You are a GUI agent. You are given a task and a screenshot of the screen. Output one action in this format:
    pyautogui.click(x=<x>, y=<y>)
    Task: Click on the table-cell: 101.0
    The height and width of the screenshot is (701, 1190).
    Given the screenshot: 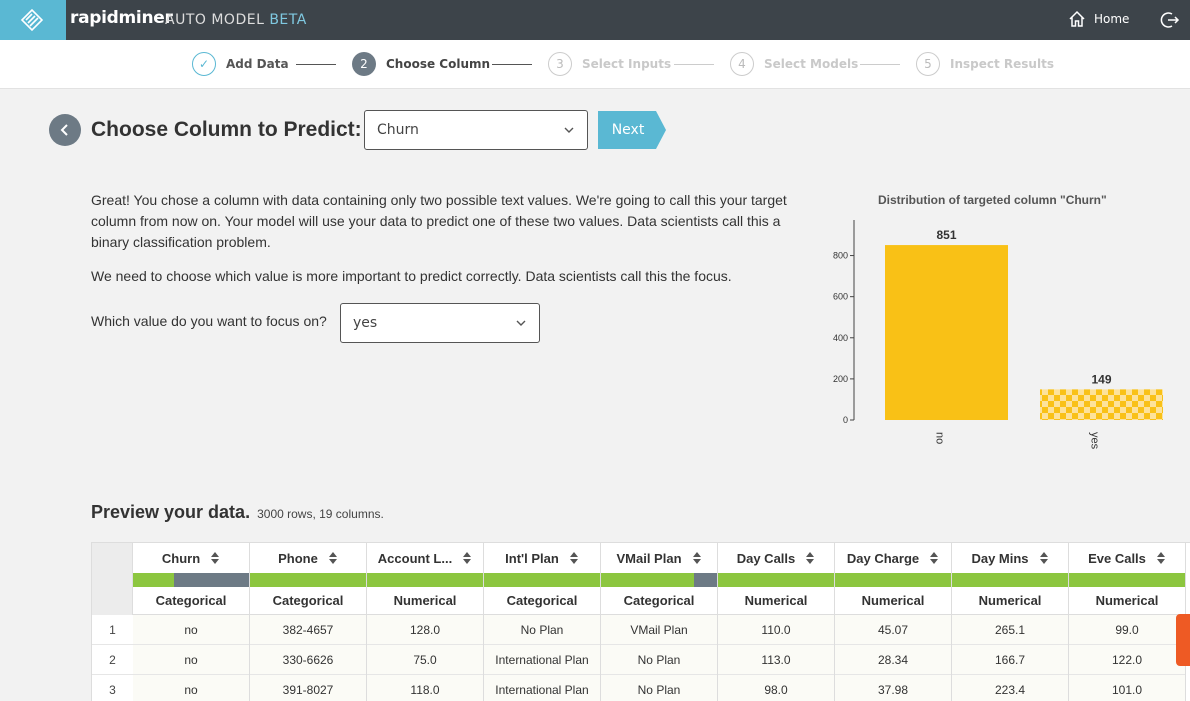 What is the action you would take?
    pyautogui.click(x=1127, y=688)
    